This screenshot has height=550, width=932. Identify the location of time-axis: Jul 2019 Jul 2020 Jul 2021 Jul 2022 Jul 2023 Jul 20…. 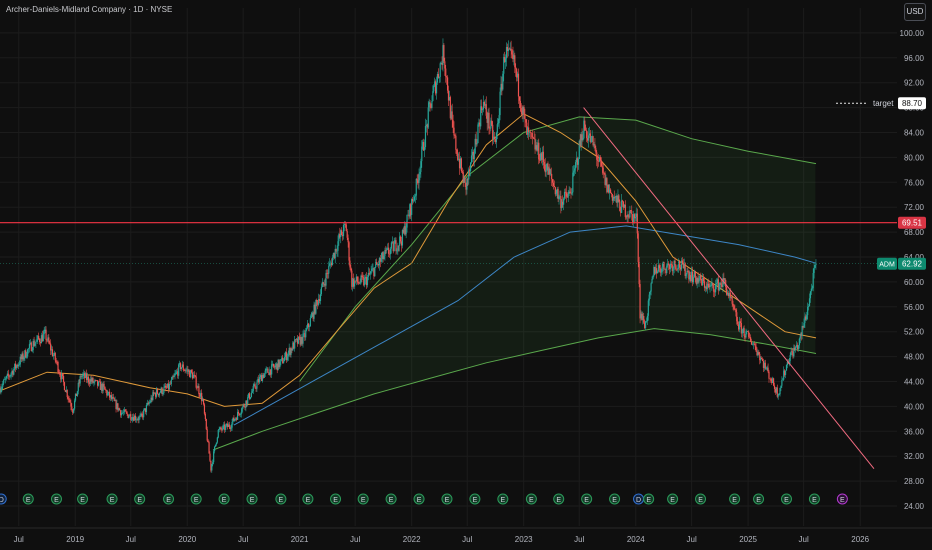
(466, 535).